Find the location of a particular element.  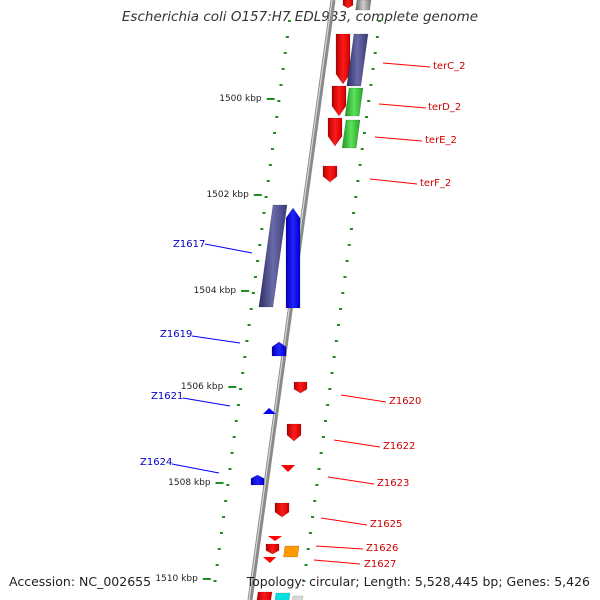

accession-label: Accession: NC_002655 is located at coordinates (80, 581).